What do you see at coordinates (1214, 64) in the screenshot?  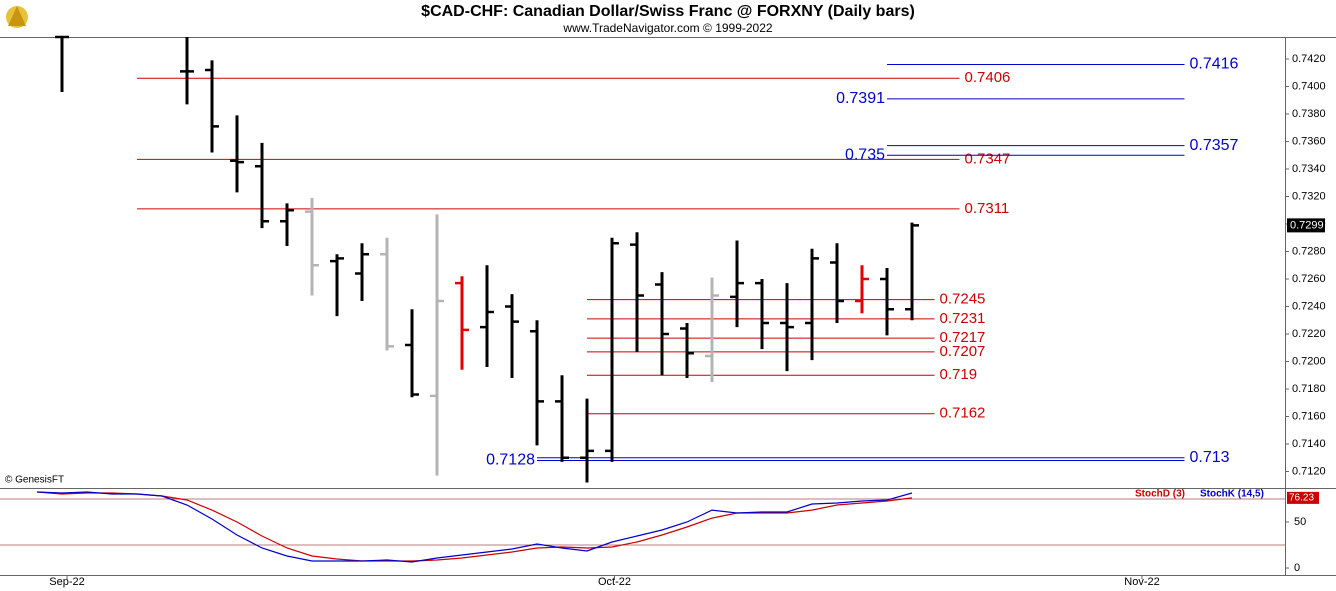 I see `level-label: 0.7416` at bounding box center [1214, 64].